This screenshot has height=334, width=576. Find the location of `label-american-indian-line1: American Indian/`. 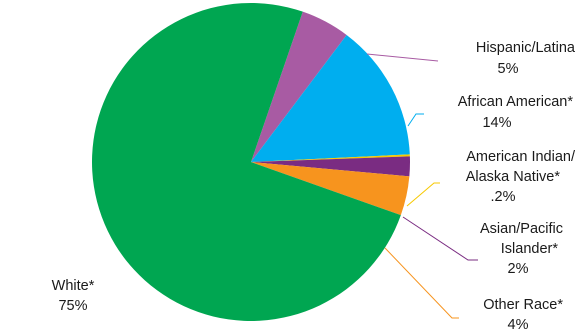

label-american-indian-line1: American Indian/ is located at coordinates (521, 157).